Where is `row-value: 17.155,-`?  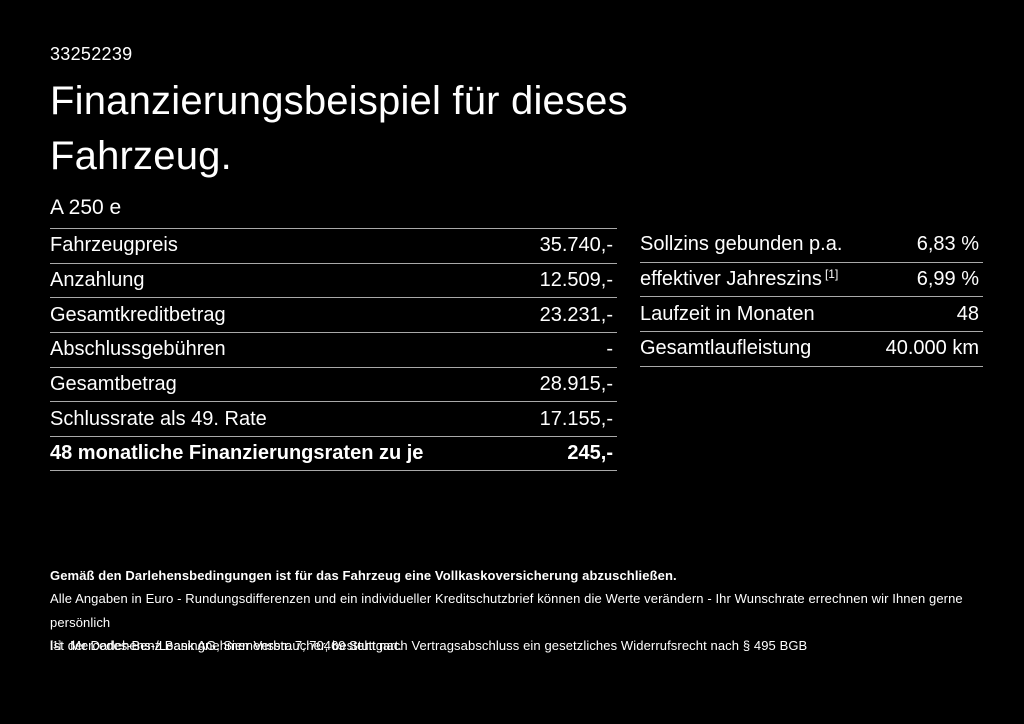
row-value: 17.155,- is located at coordinates (576, 418).